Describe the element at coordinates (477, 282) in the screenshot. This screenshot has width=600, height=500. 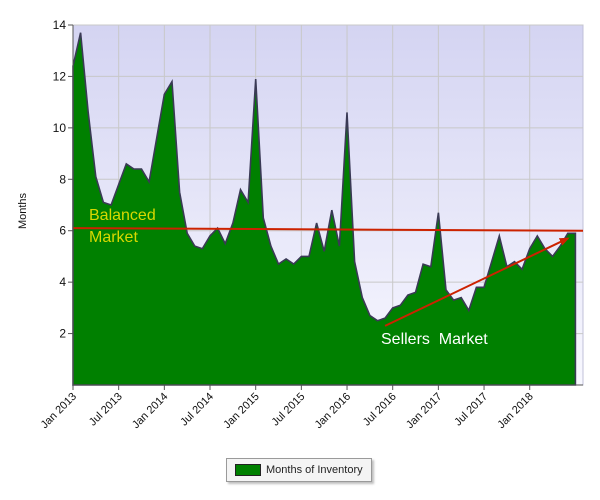
I see `sellers-market-trend-arrow` at that location.